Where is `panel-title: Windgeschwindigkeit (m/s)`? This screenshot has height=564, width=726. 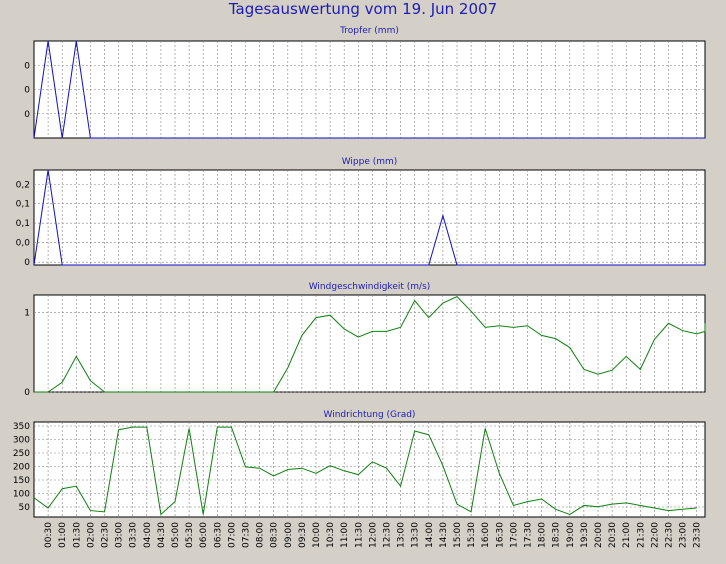
panel-title: Windgeschwindigkeit (m/s) is located at coordinates (370, 287).